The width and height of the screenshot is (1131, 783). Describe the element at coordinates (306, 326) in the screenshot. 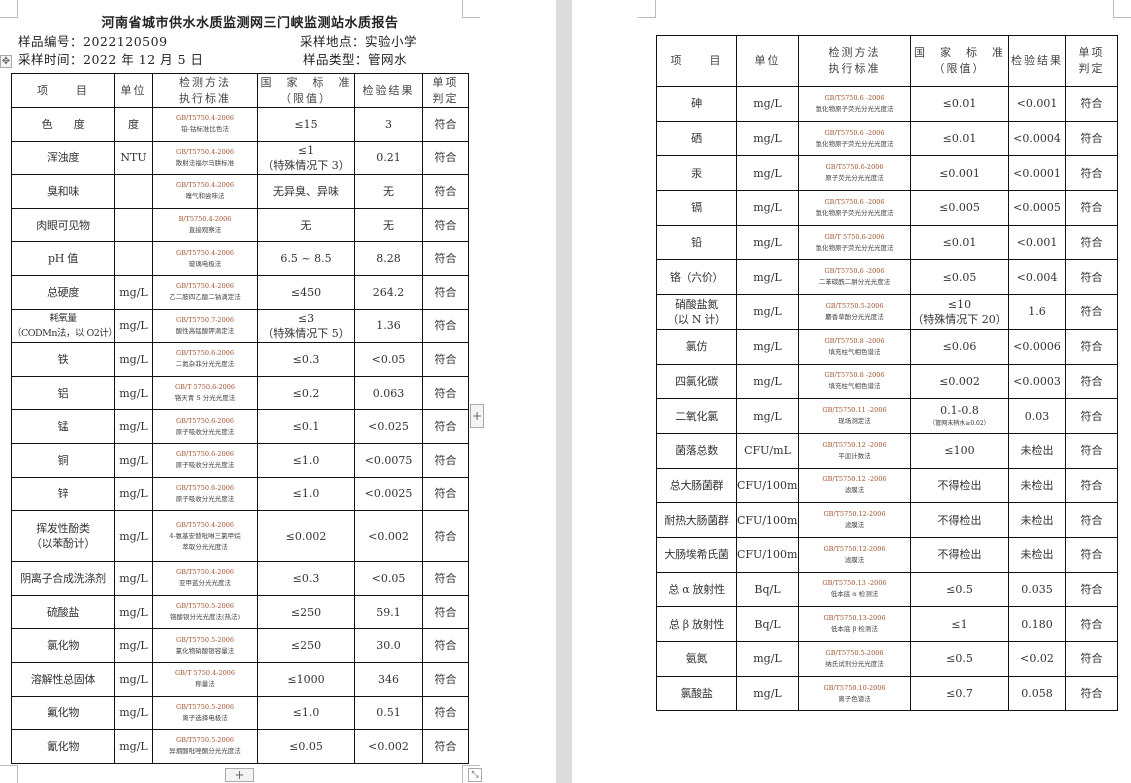

I see `standard-limit: ≤3 （特殊情况下 5）` at that location.